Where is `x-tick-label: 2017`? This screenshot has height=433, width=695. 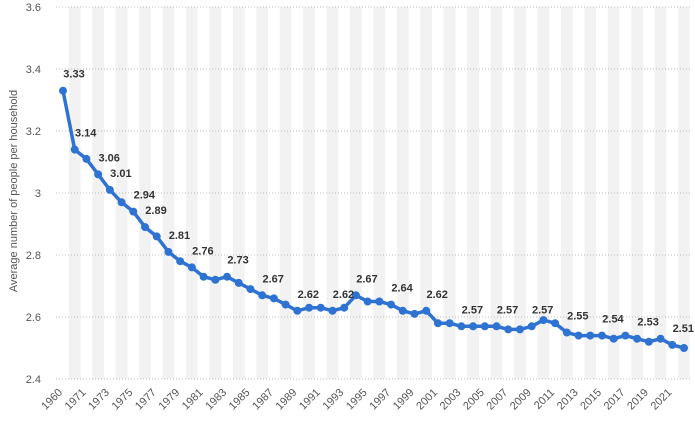 x-tick-label: 2017 is located at coordinates (615, 400).